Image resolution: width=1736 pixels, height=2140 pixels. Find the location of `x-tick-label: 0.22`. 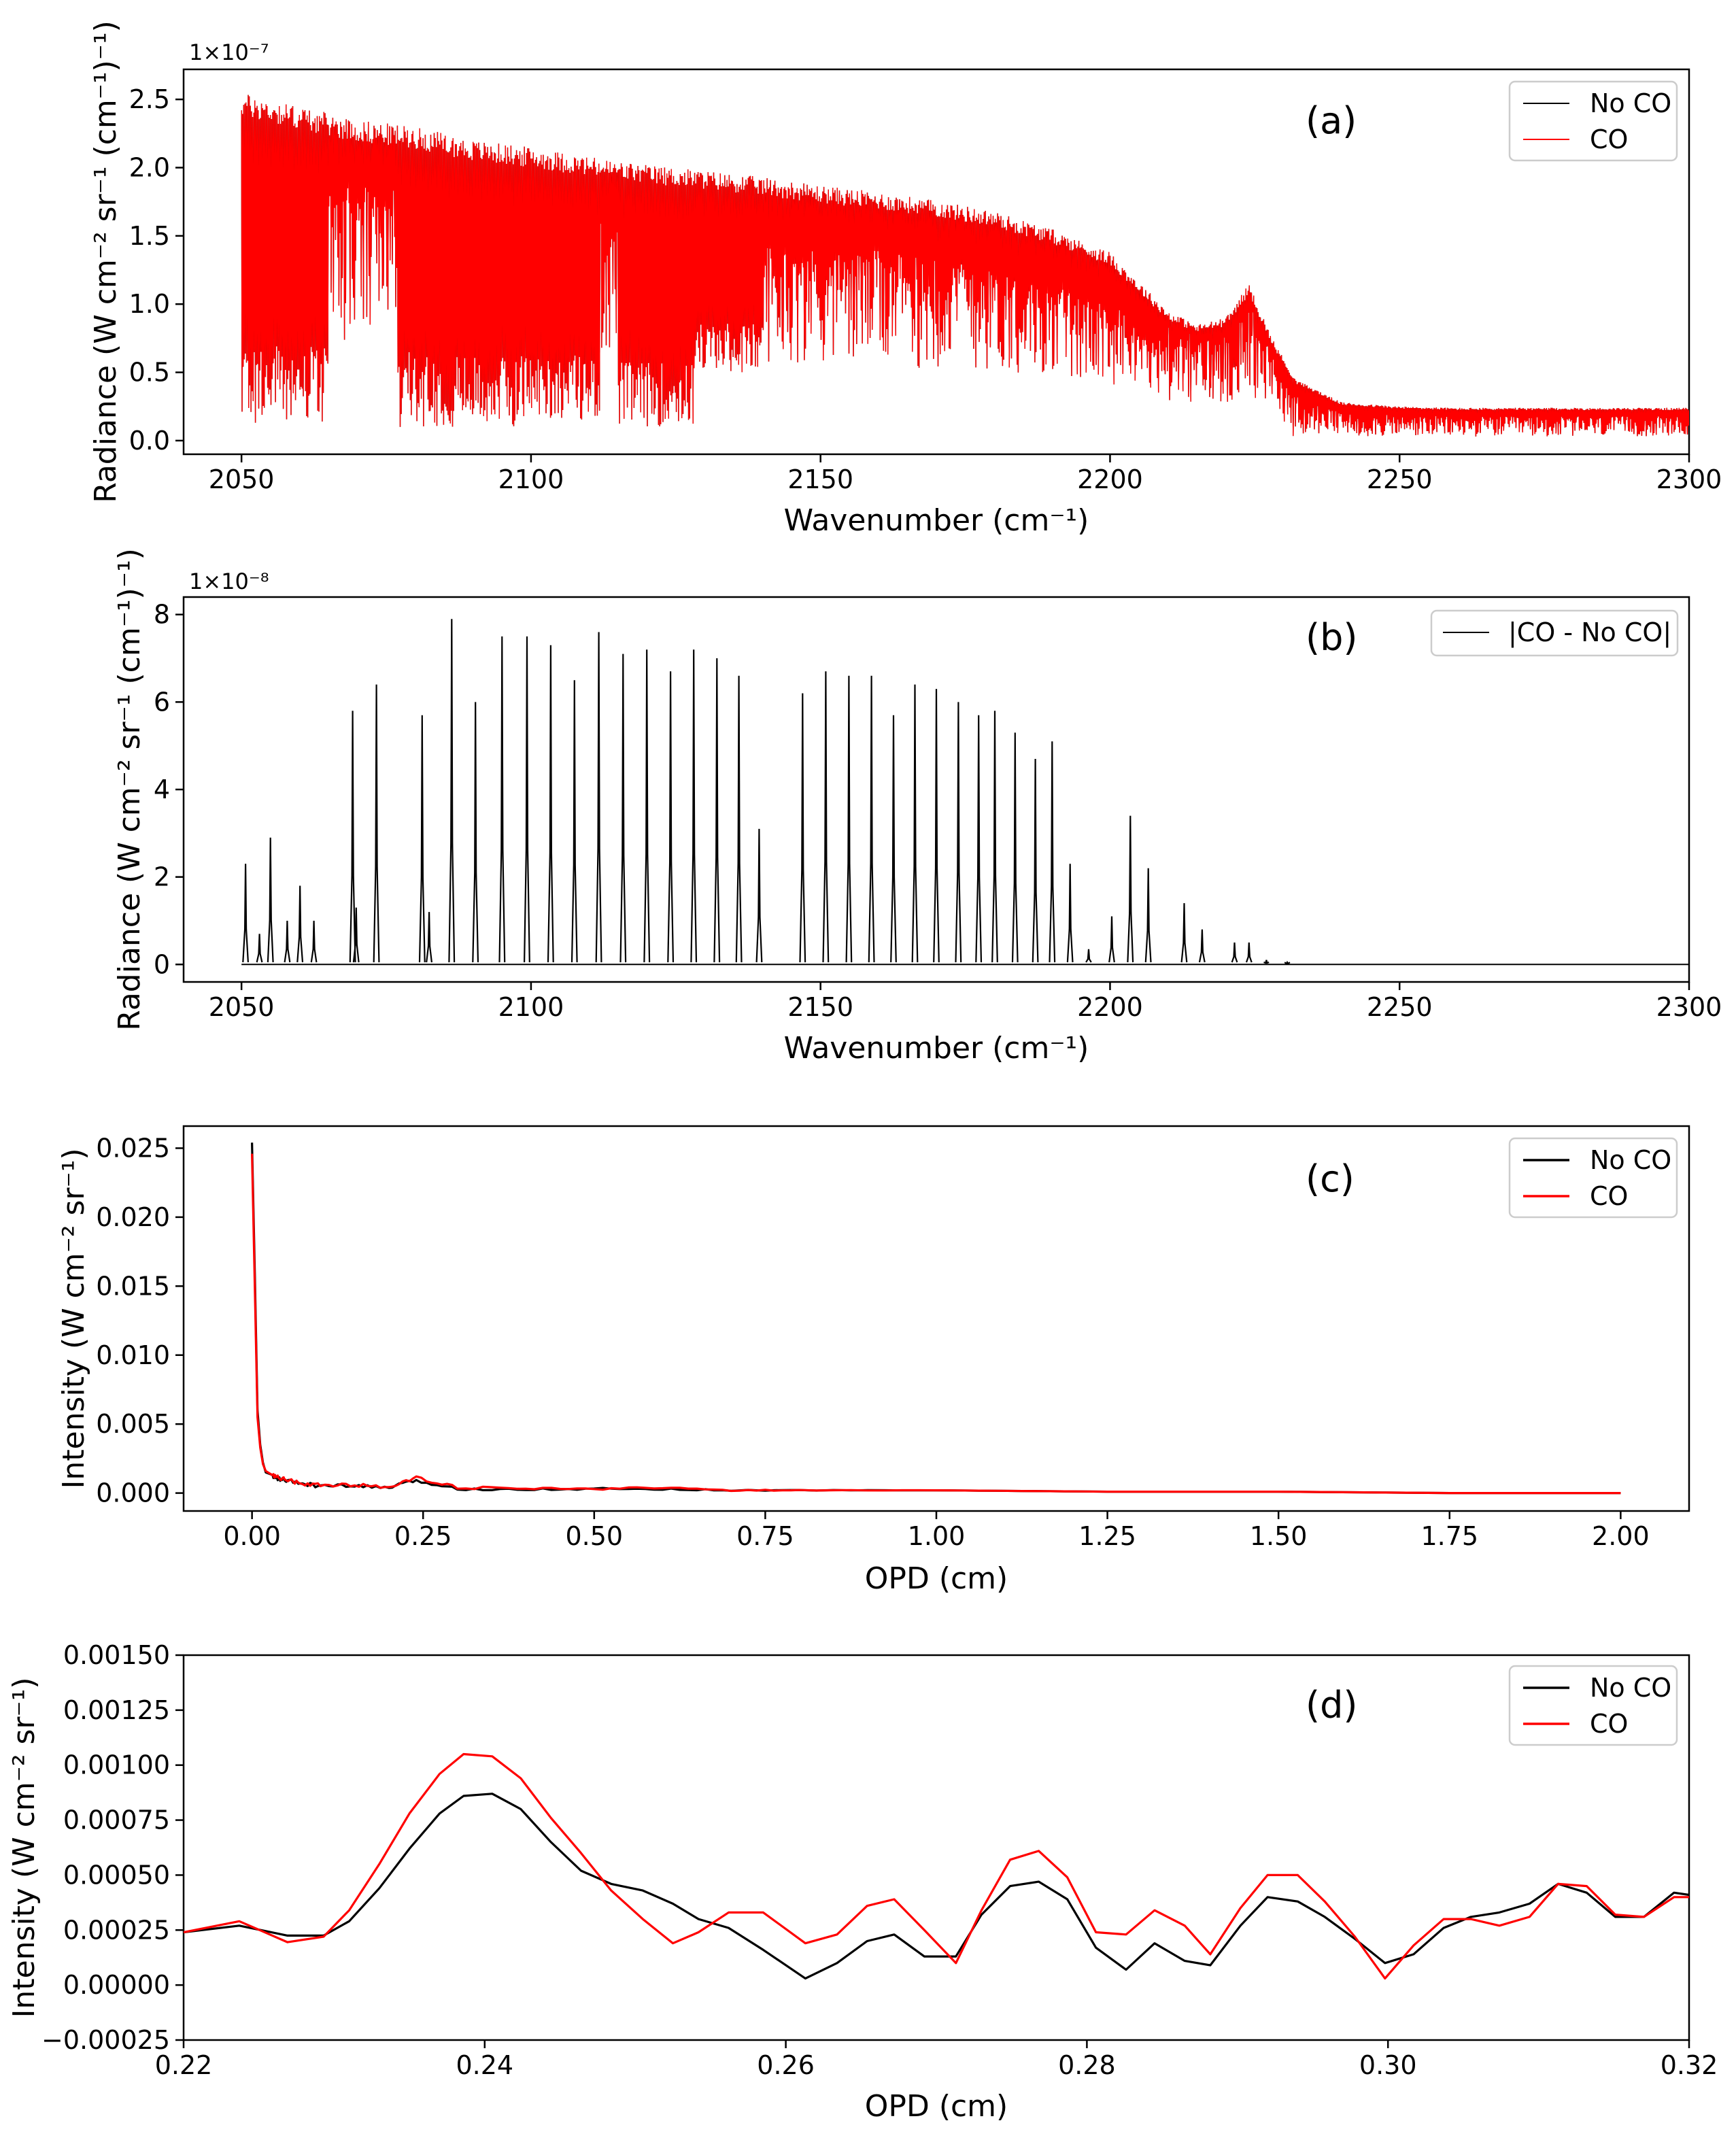

x-tick-label: 0.22 is located at coordinates (184, 2065).